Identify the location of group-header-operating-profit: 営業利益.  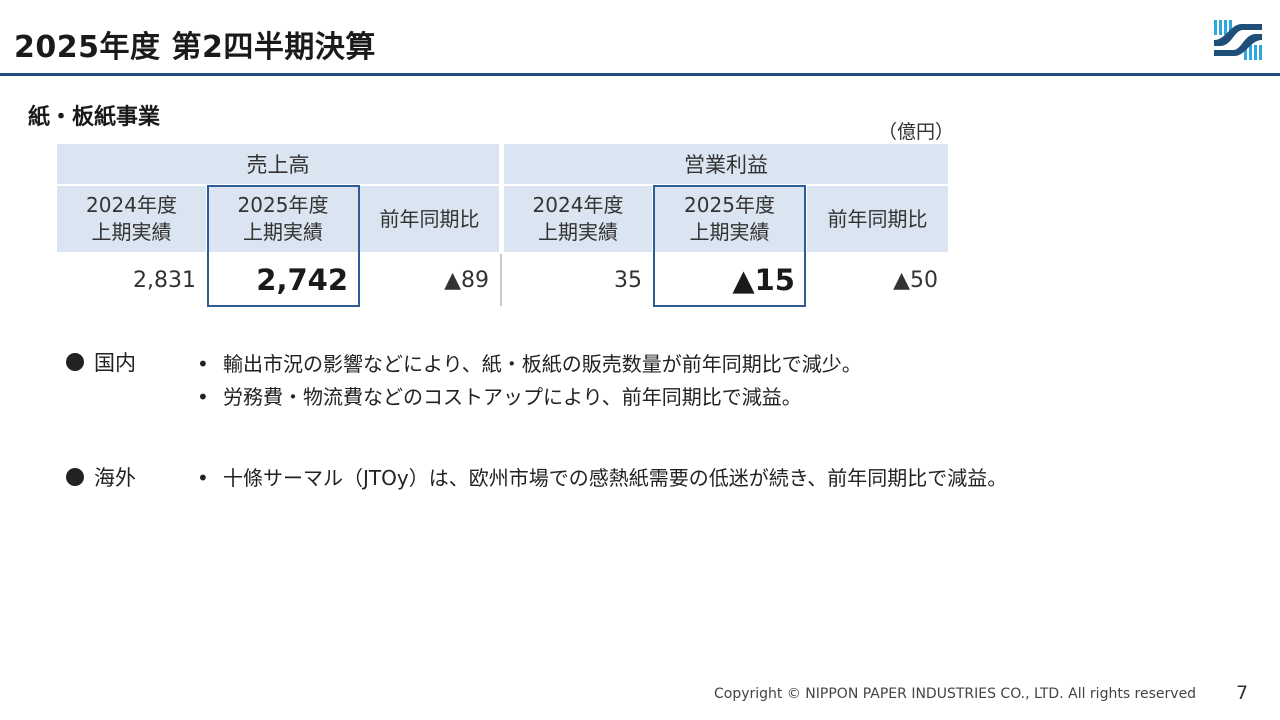
(726, 164).